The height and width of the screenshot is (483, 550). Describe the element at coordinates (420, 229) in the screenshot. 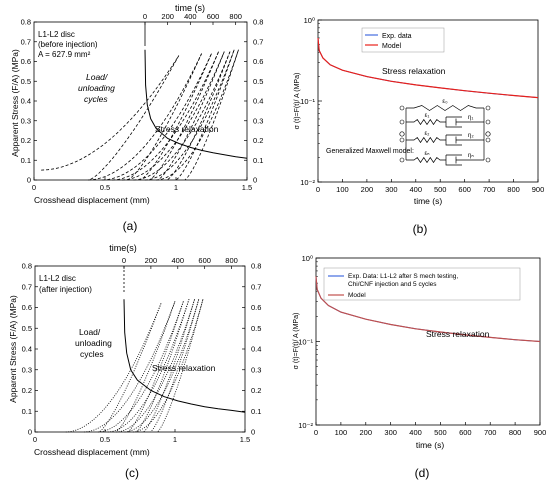

I see `panel-b-label: (b)` at that location.